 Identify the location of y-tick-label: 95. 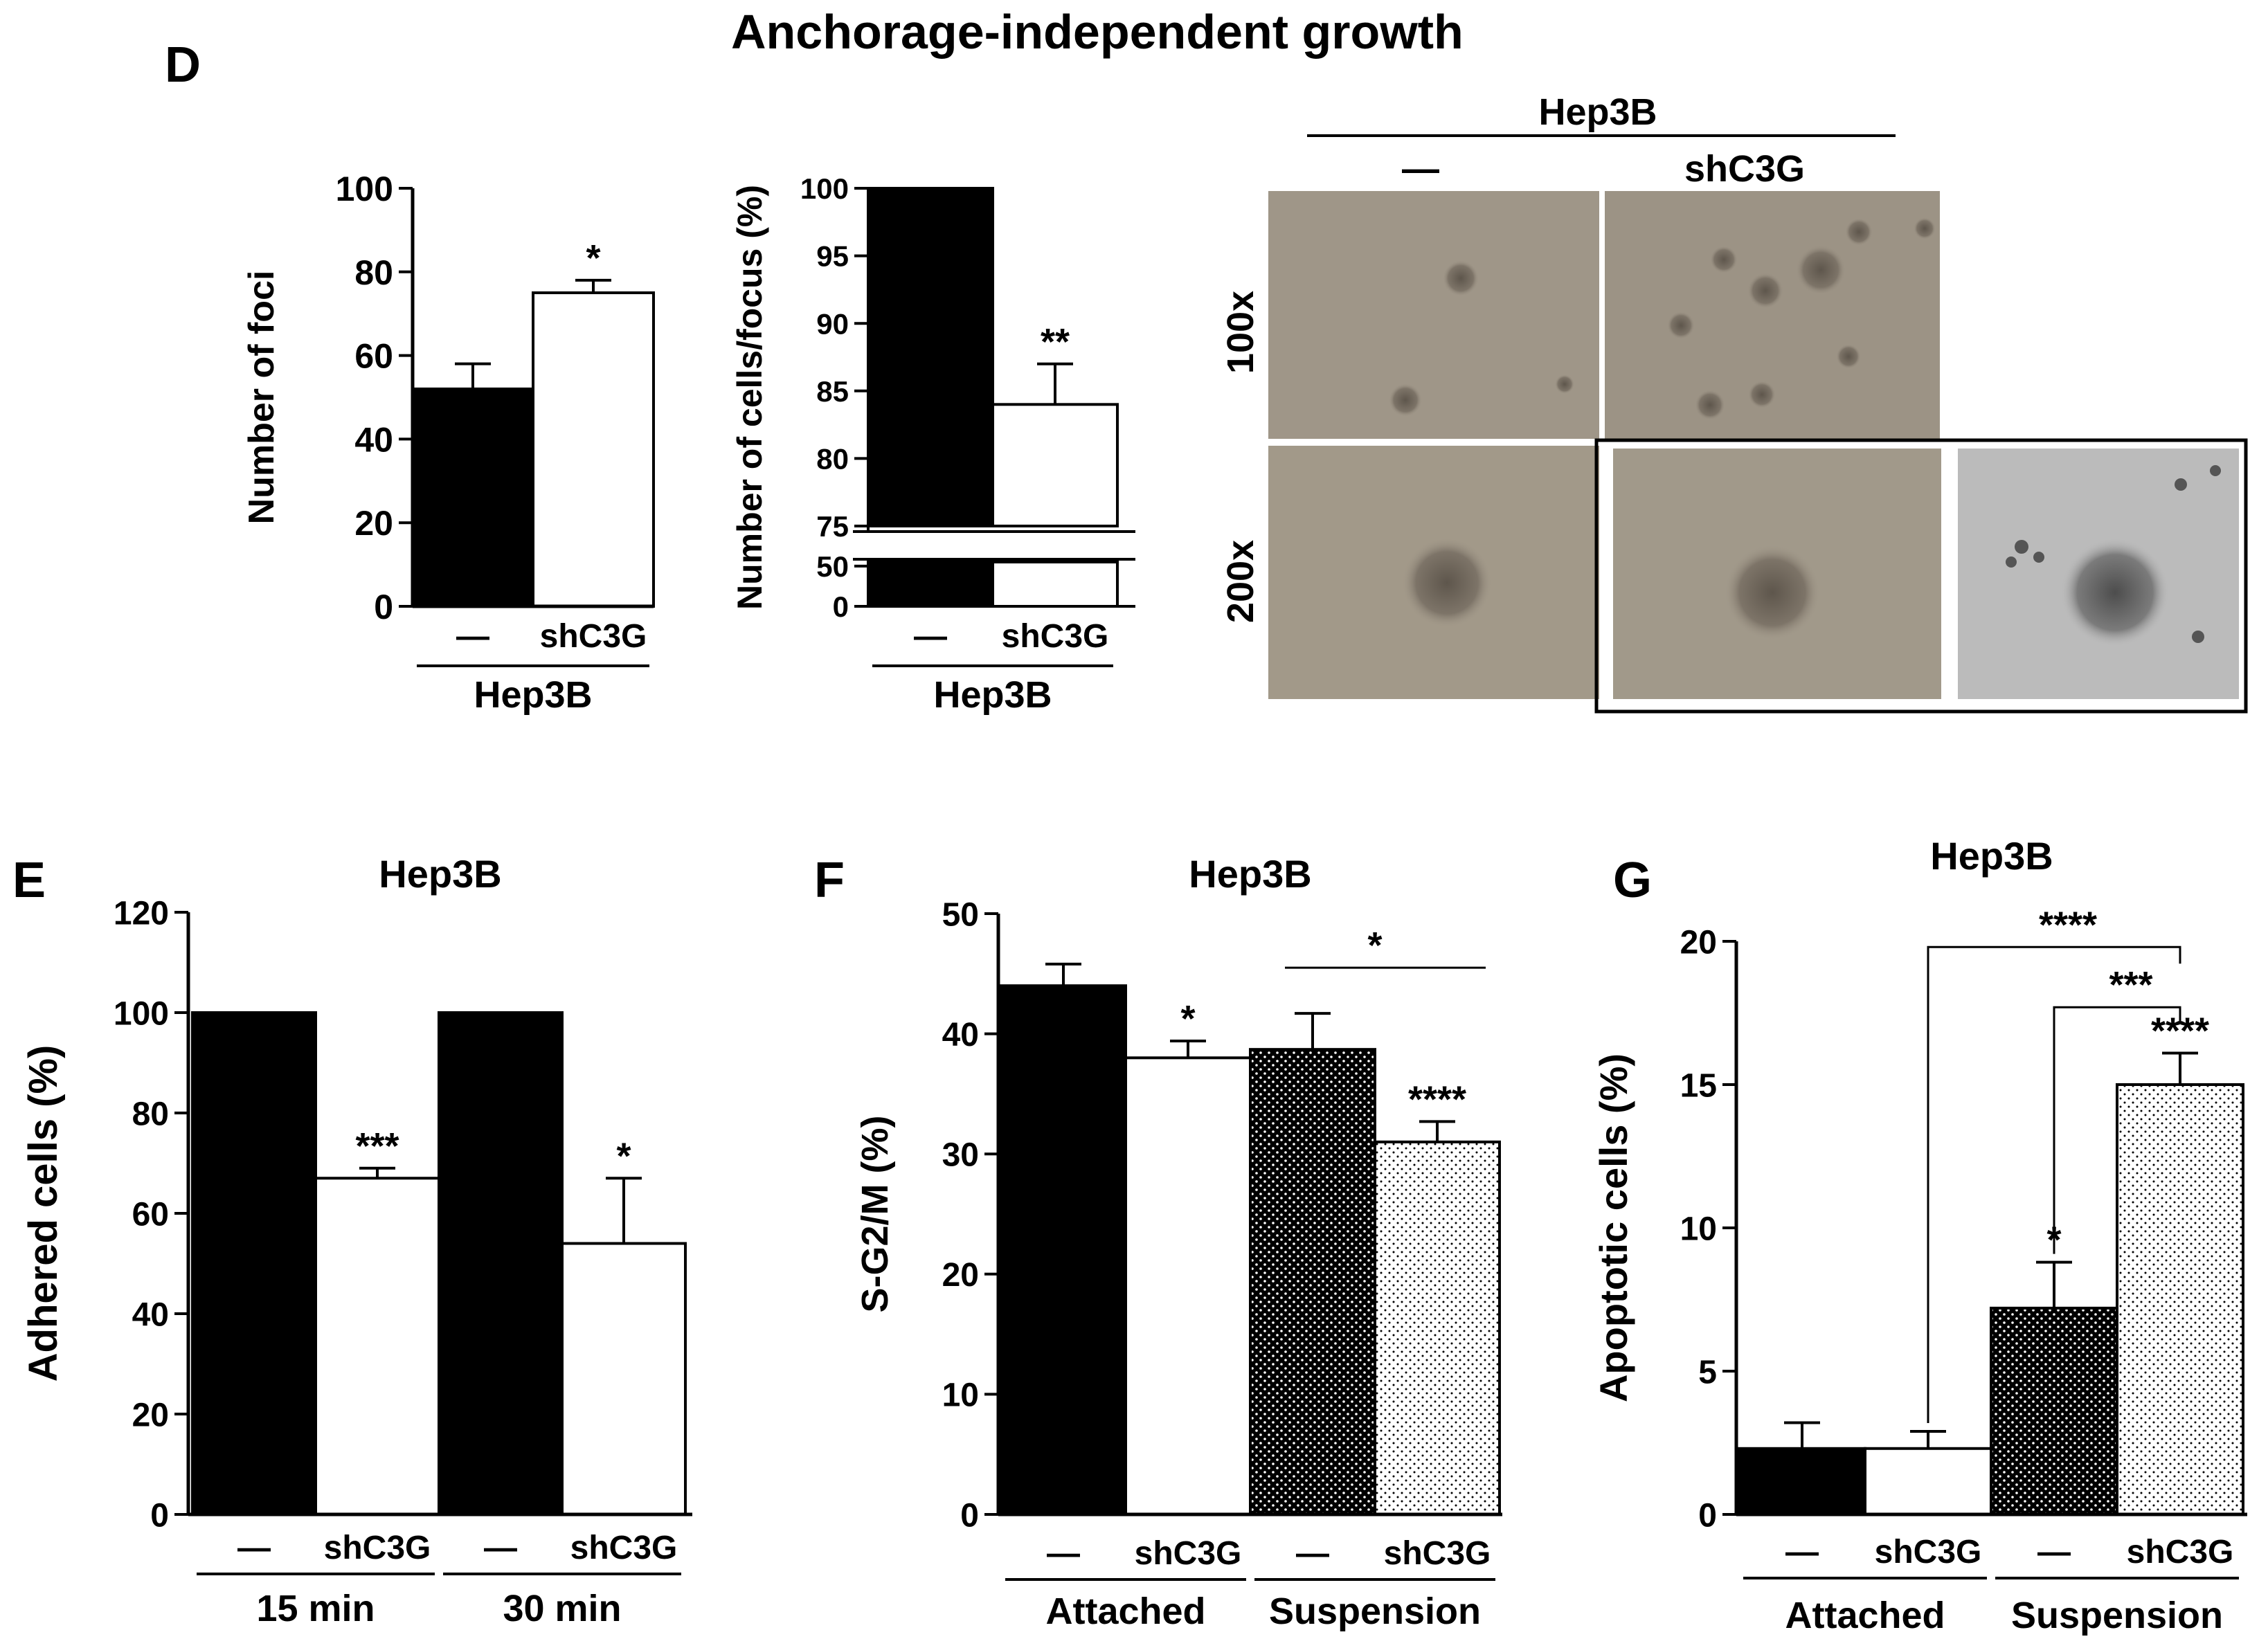
(832, 256).